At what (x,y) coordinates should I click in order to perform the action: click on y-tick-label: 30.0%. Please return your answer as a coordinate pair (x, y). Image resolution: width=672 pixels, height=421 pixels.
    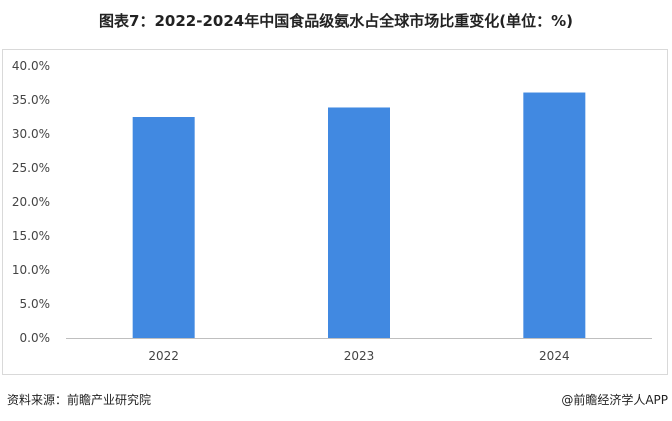
    Looking at the image, I should click on (31, 134).